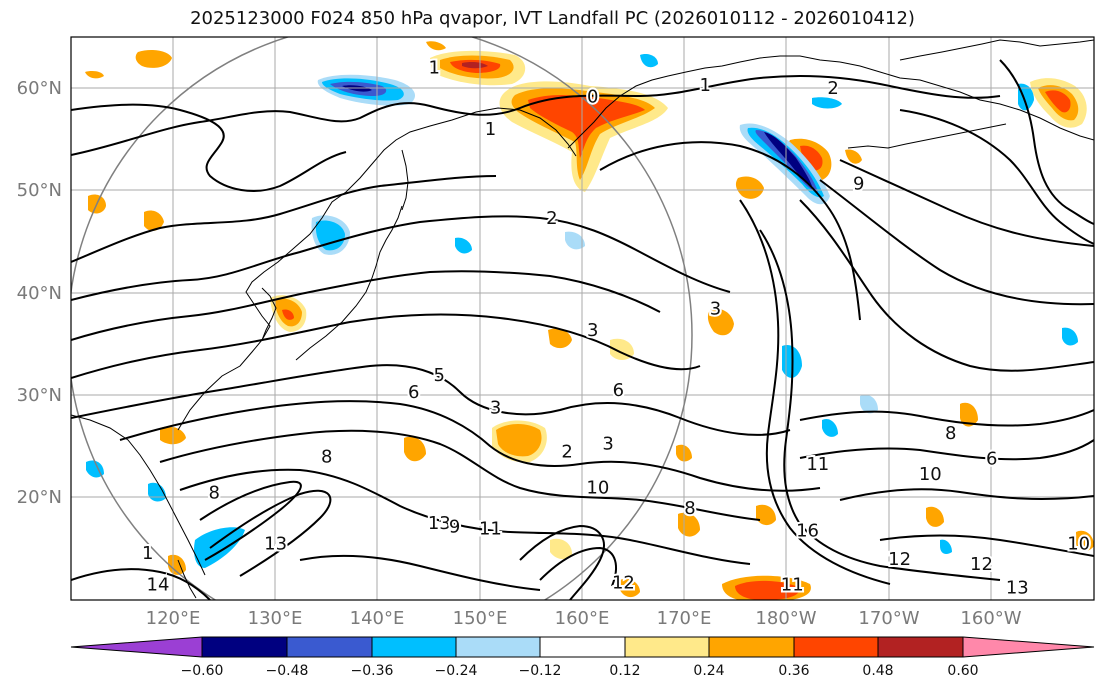 This screenshot has width=1105, height=692. Describe the element at coordinates (269, 314) in the screenshot. I see `coast-korea` at that location.